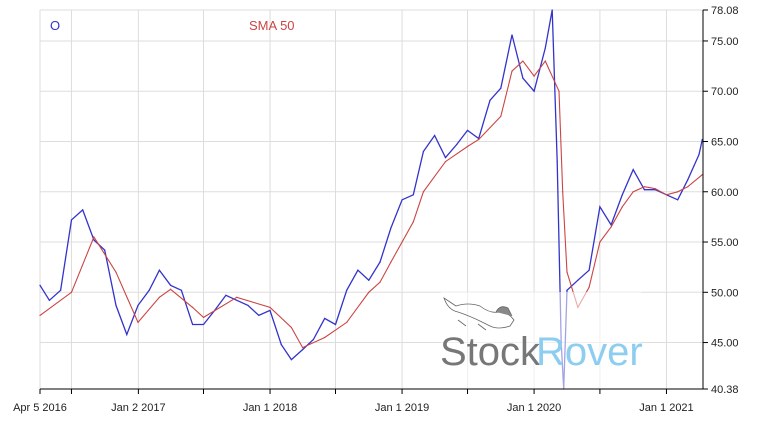 This screenshot has height=429, width=761. What do you see at coordinates (725, 92) in the screenshot?
I see `y-tick-label: 70.00` at bounding box center [725, 92].